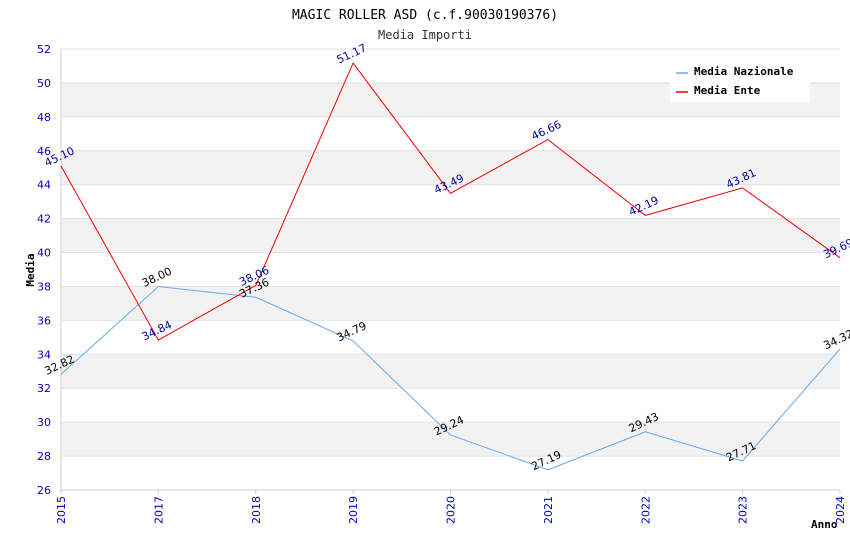 The width and height of the screenshot is (850, 550). What do you see at coordinates (44, 117) in the screenshot?
I see `y-tick-label: 48` at bounding box center [44, 117].